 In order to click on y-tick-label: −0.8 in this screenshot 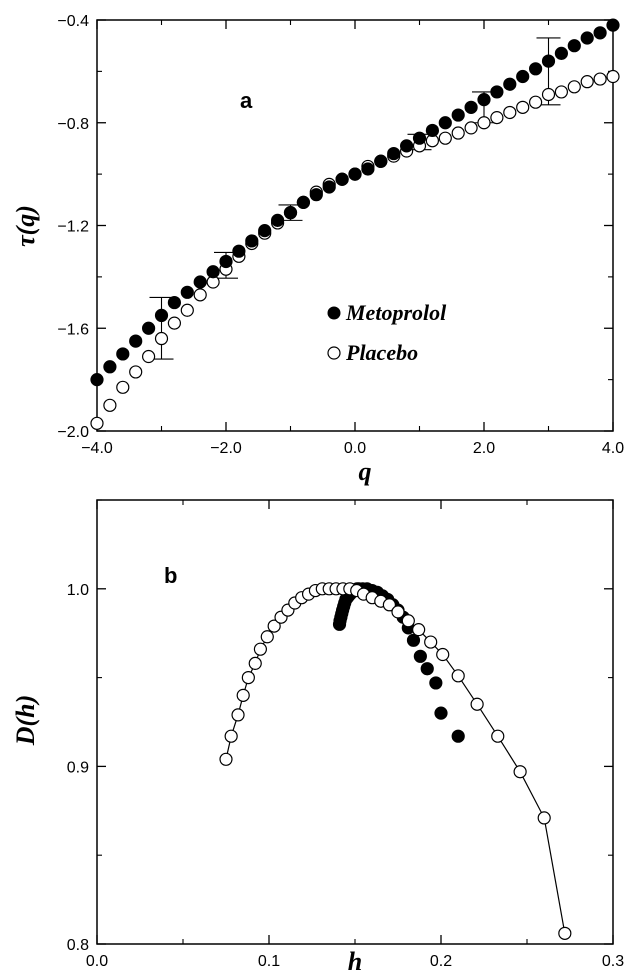, I will do `click(73, 124)`.